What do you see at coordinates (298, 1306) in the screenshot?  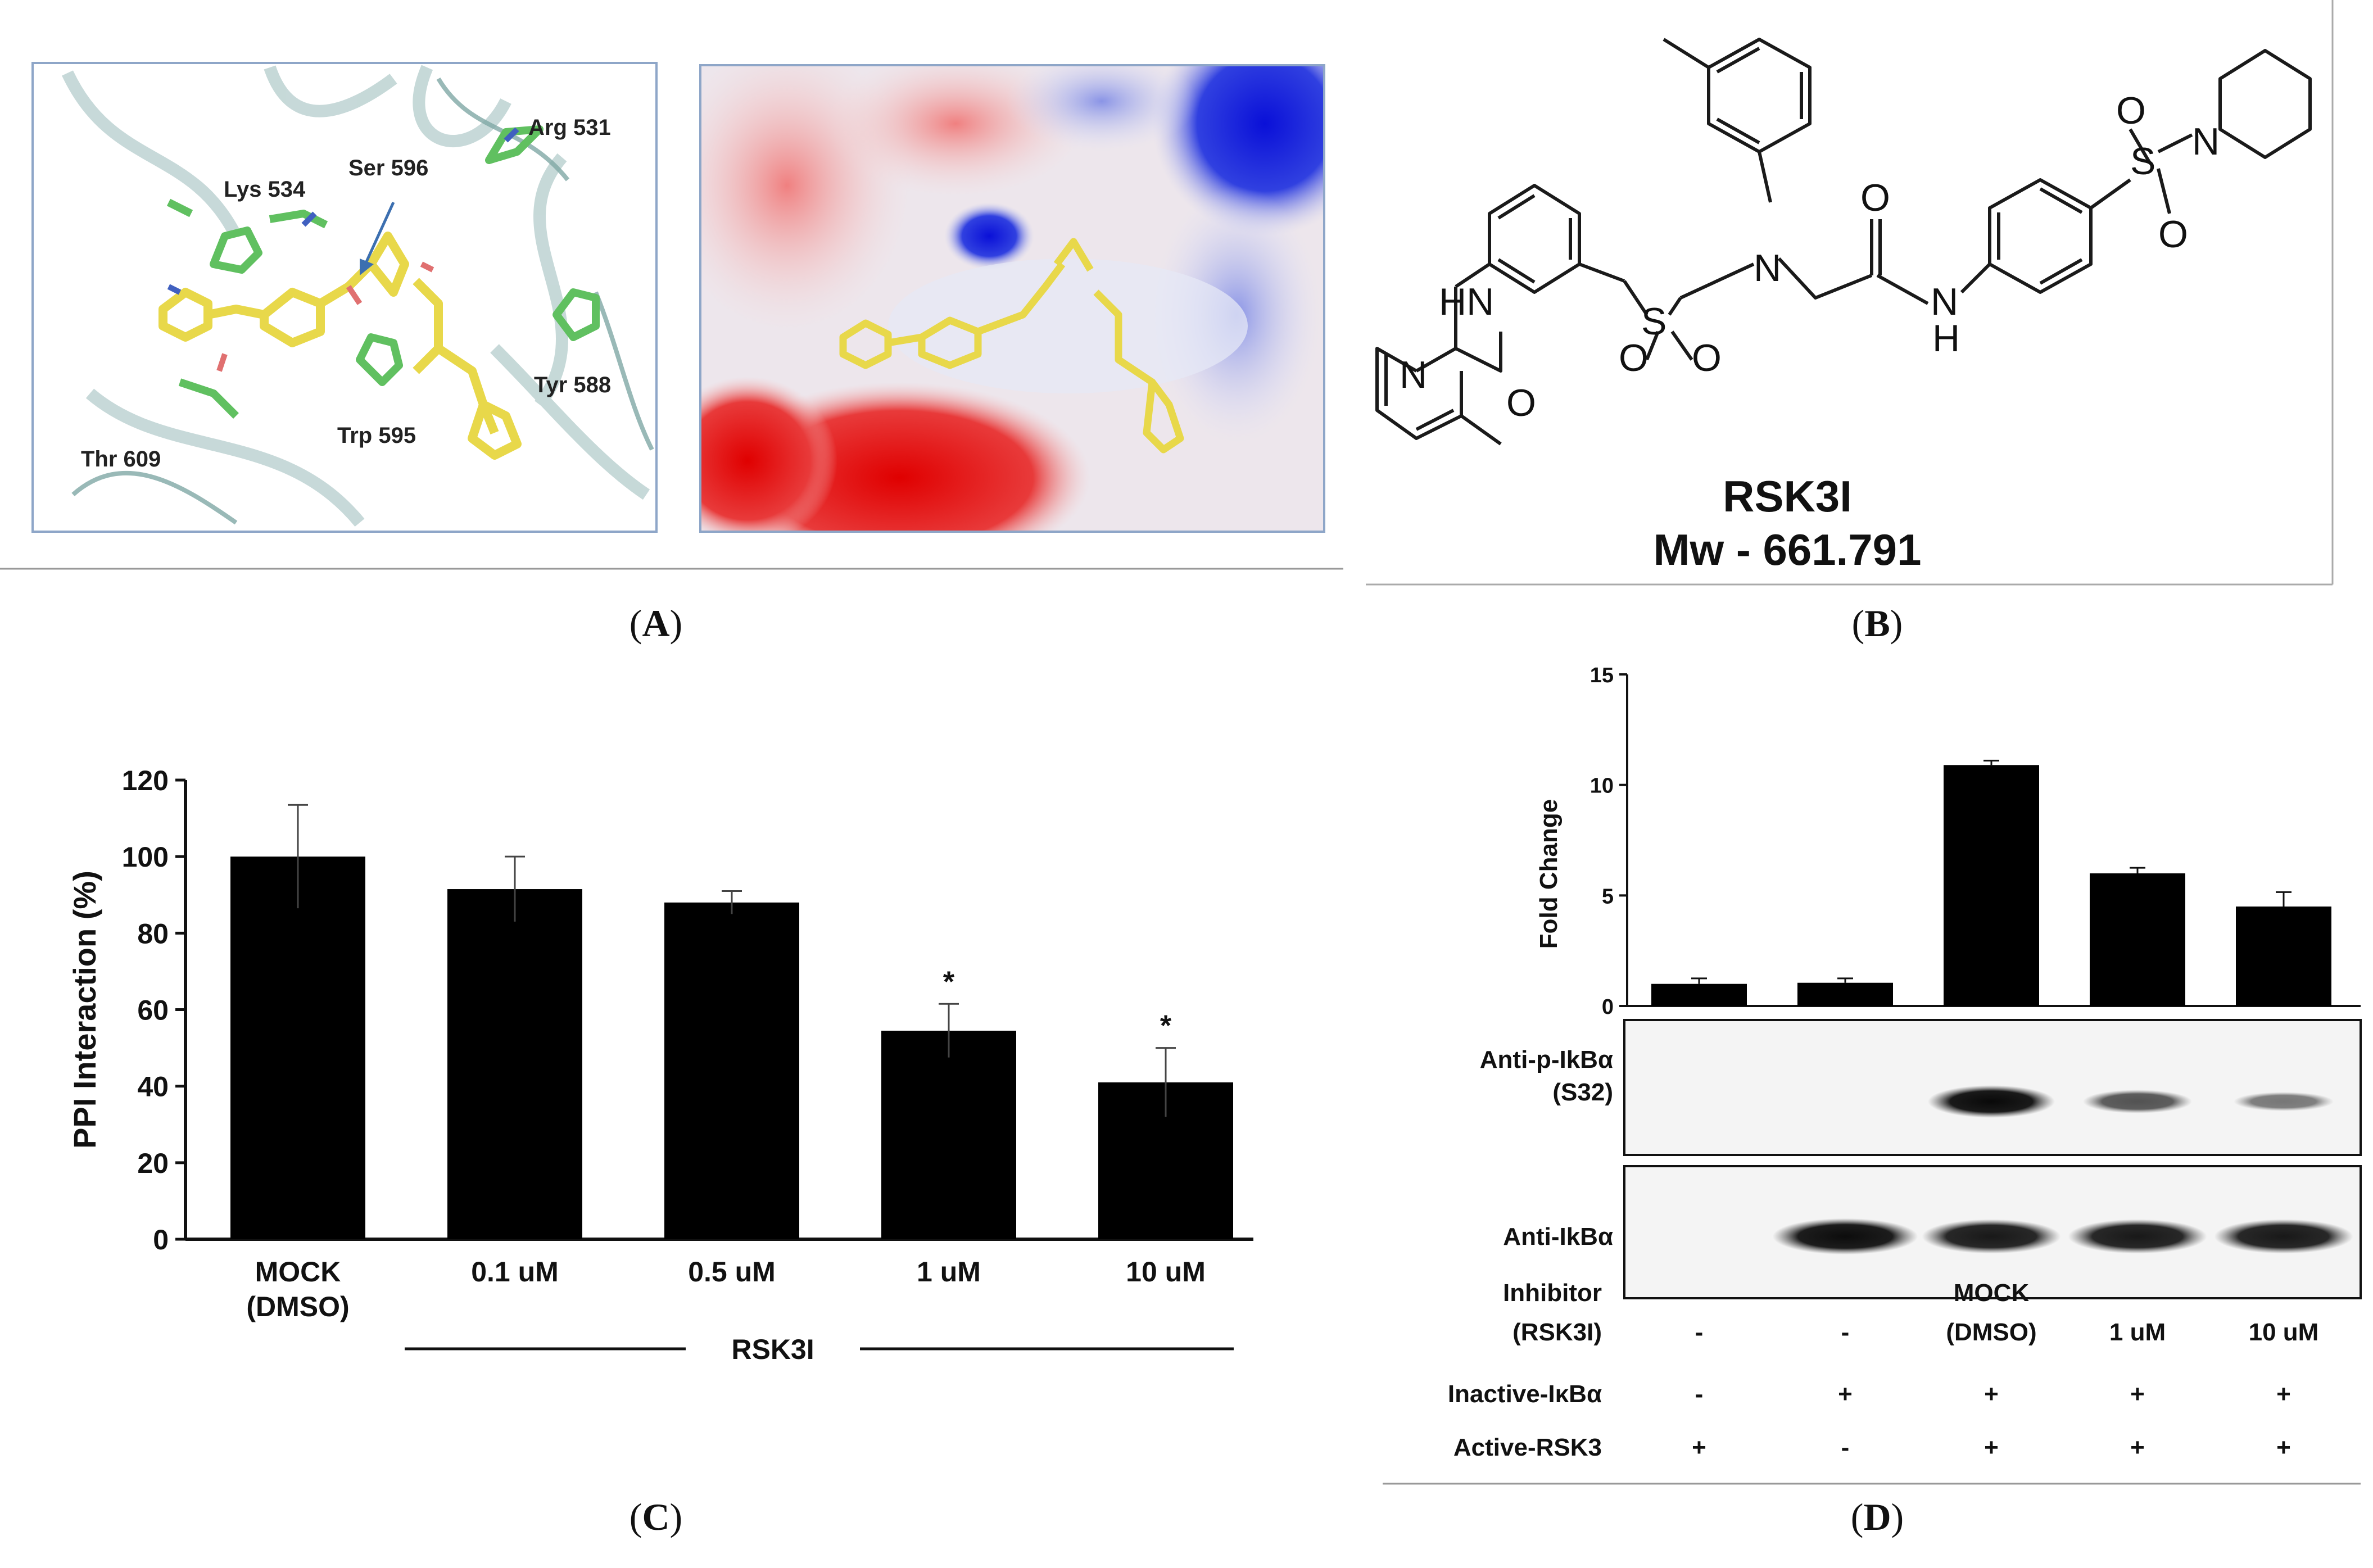 I see `x-tick-label: (DMSO)` at bounding box center [298, 1306].